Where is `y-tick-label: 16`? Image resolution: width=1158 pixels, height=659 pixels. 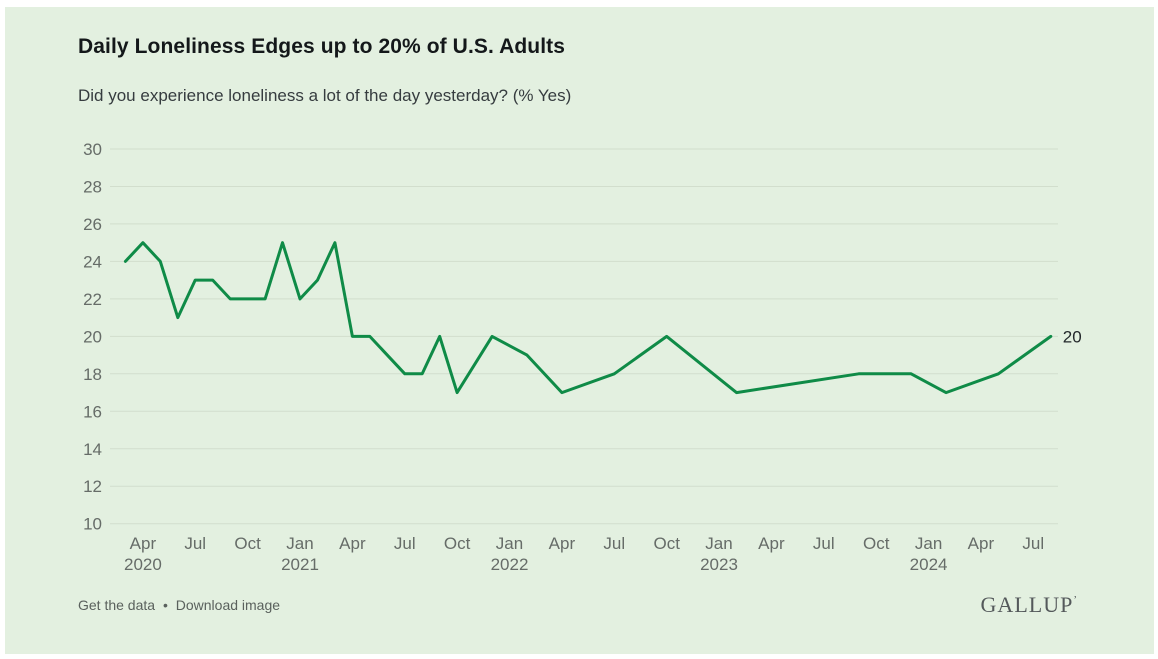
y-tick-label: 16 is located at coordinates (92, 411).